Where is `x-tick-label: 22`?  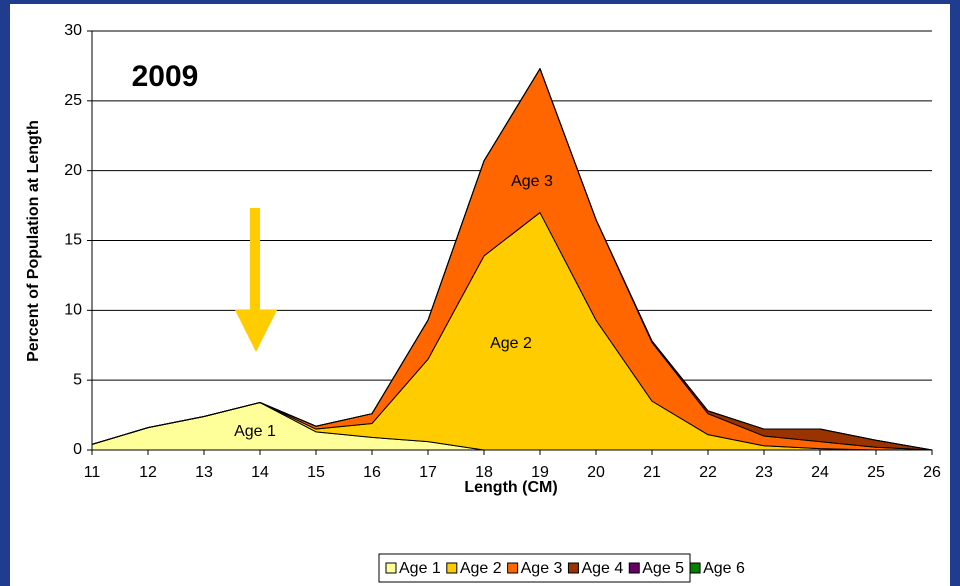
x-tick-label: 22 is located at coordinates (708, 472).